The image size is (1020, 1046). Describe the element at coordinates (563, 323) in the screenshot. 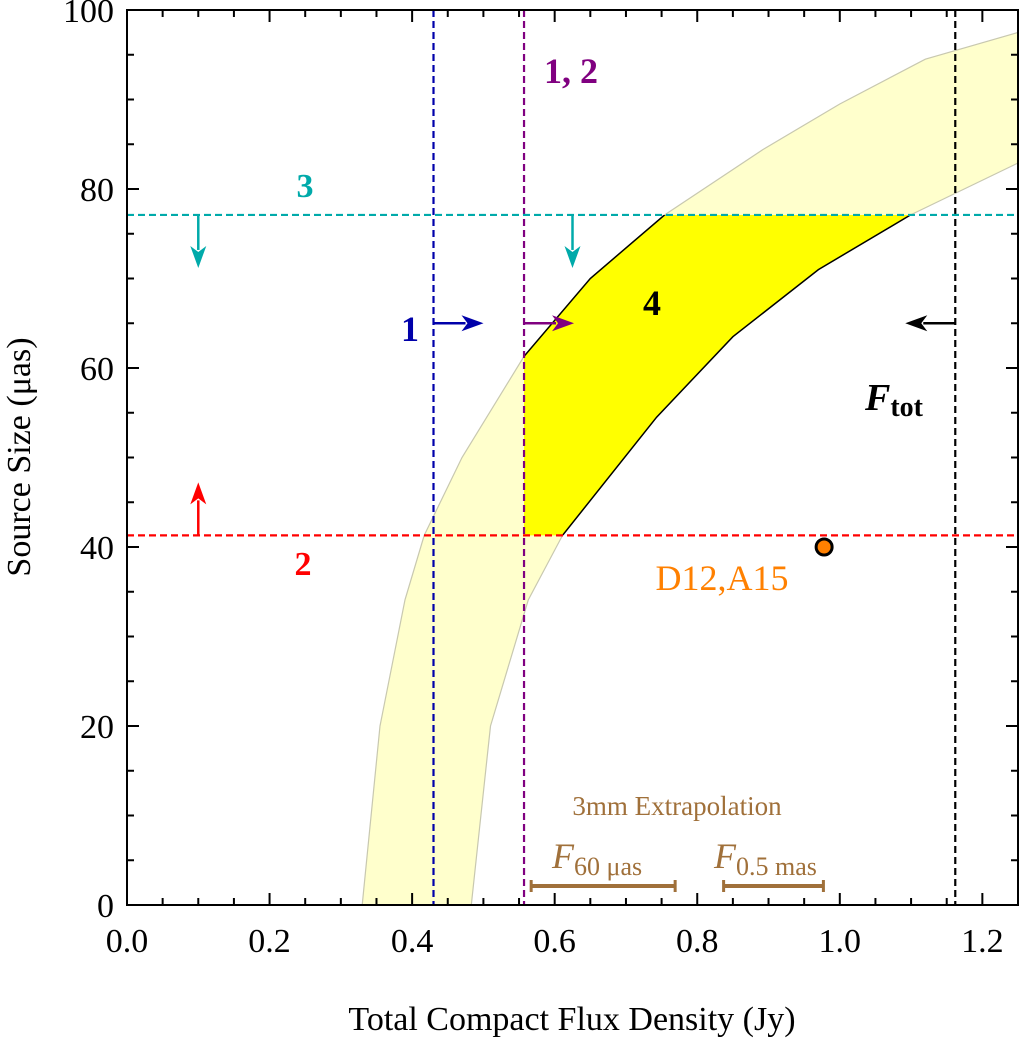

I see `constraint-line-12-arrow-head` at that location.